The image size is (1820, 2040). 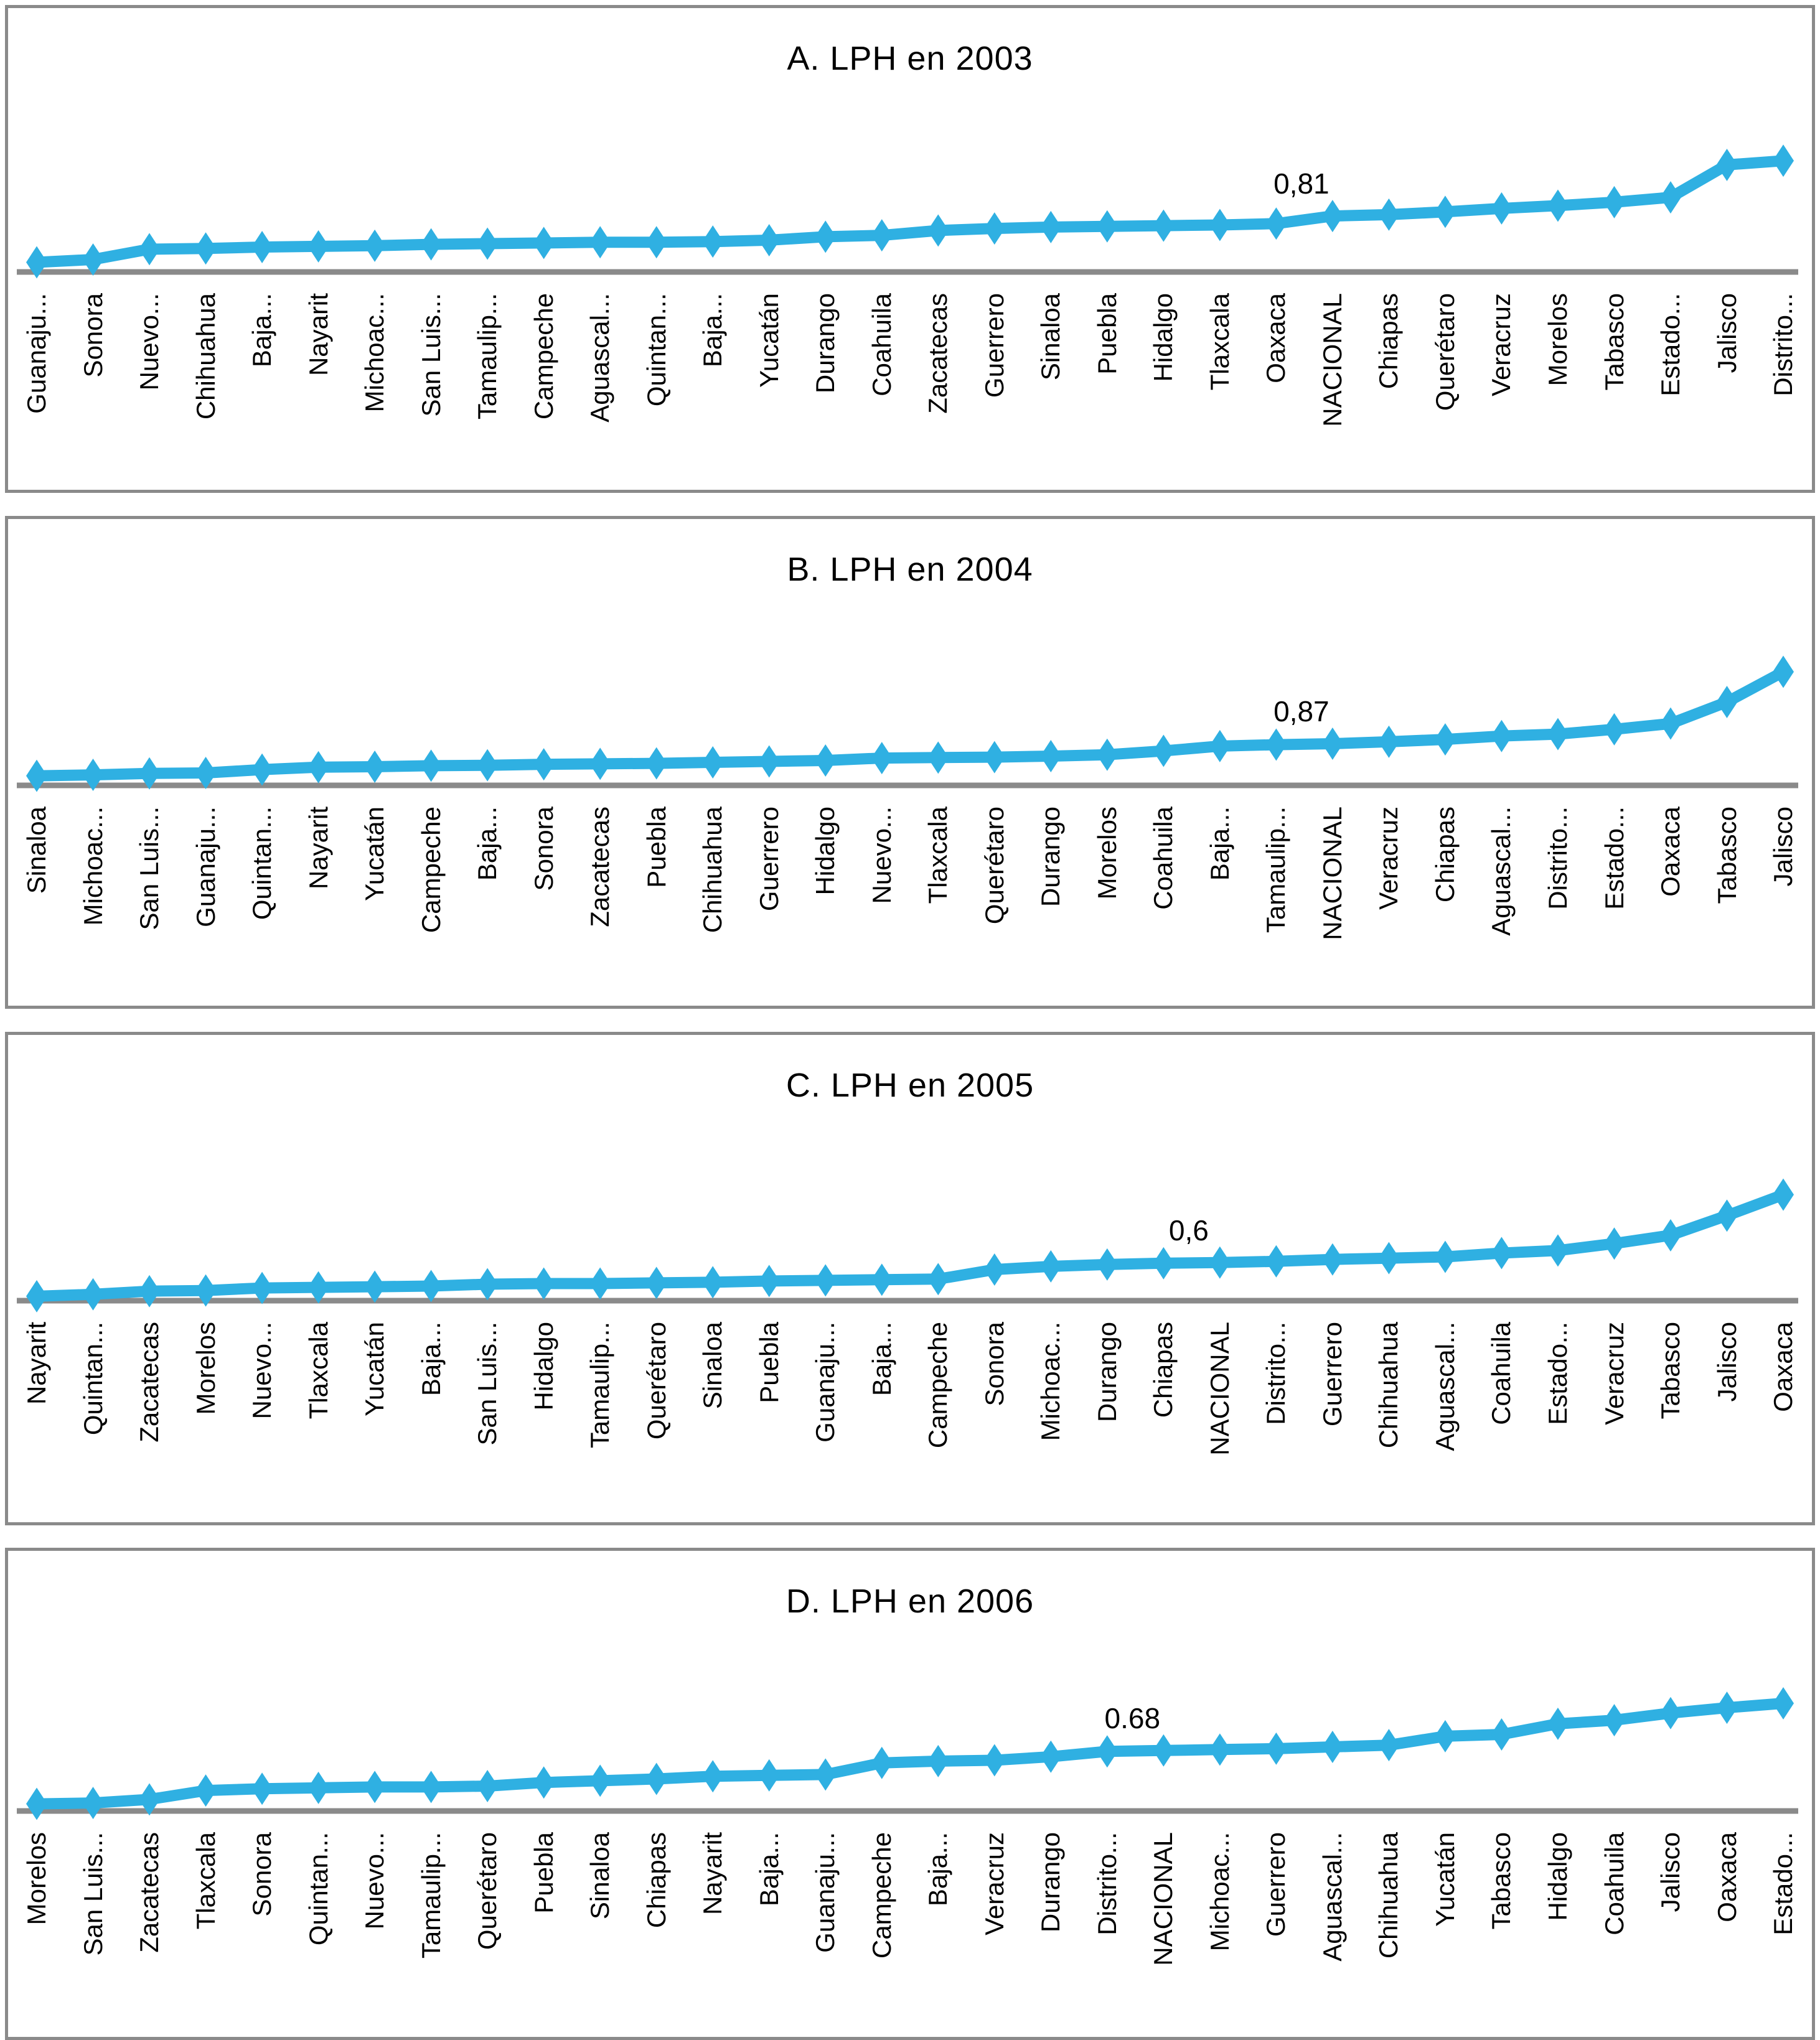 What do you see at coordinates (600, 867) in the screenshot?
I see `x-axis-label: Zacatecas` at bounding box center [600, 867].